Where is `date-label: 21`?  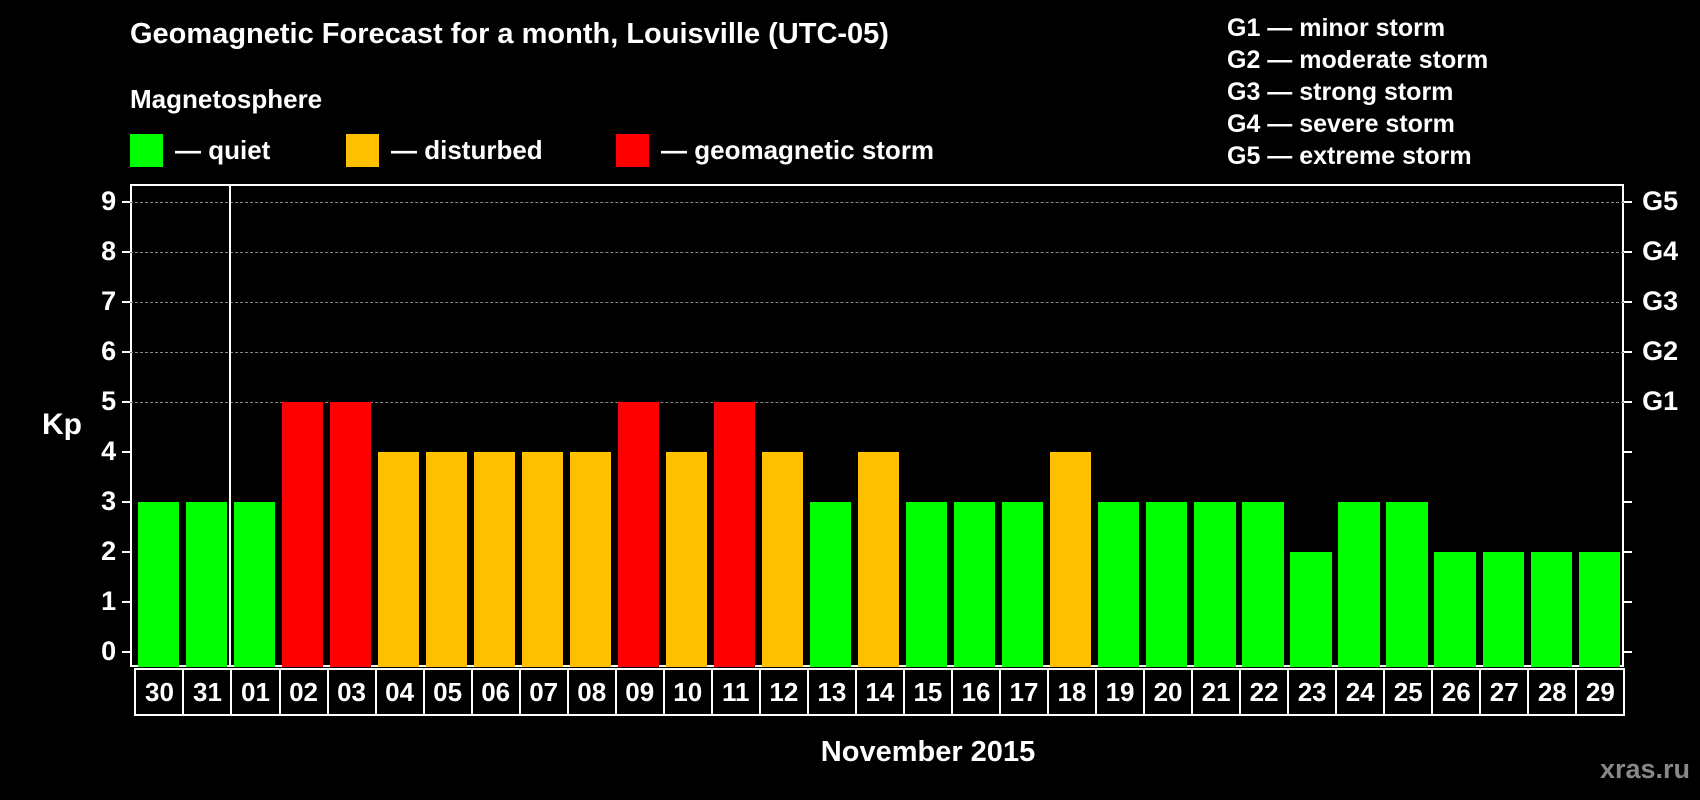 date-label: 21 is located at coordinates (1216, 692).